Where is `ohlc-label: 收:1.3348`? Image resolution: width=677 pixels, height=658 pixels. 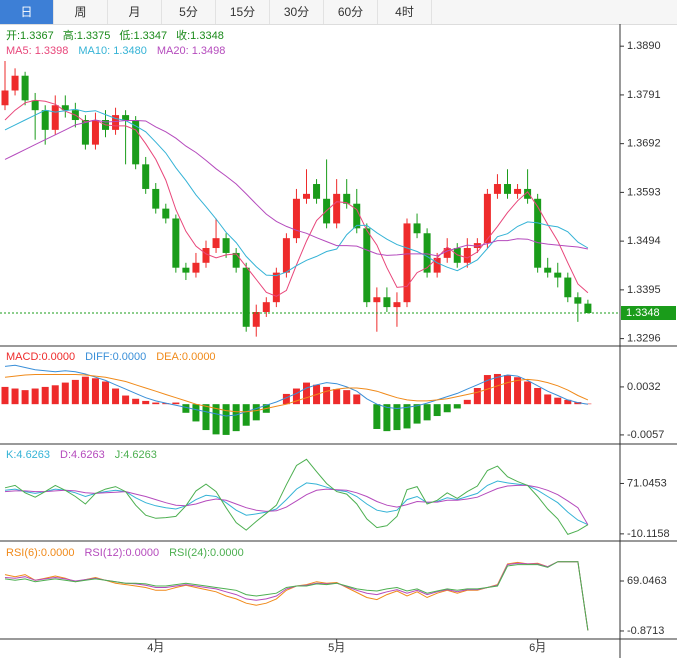
ohlc-label: 收:1.3348 is located at coordinates (200, 35).